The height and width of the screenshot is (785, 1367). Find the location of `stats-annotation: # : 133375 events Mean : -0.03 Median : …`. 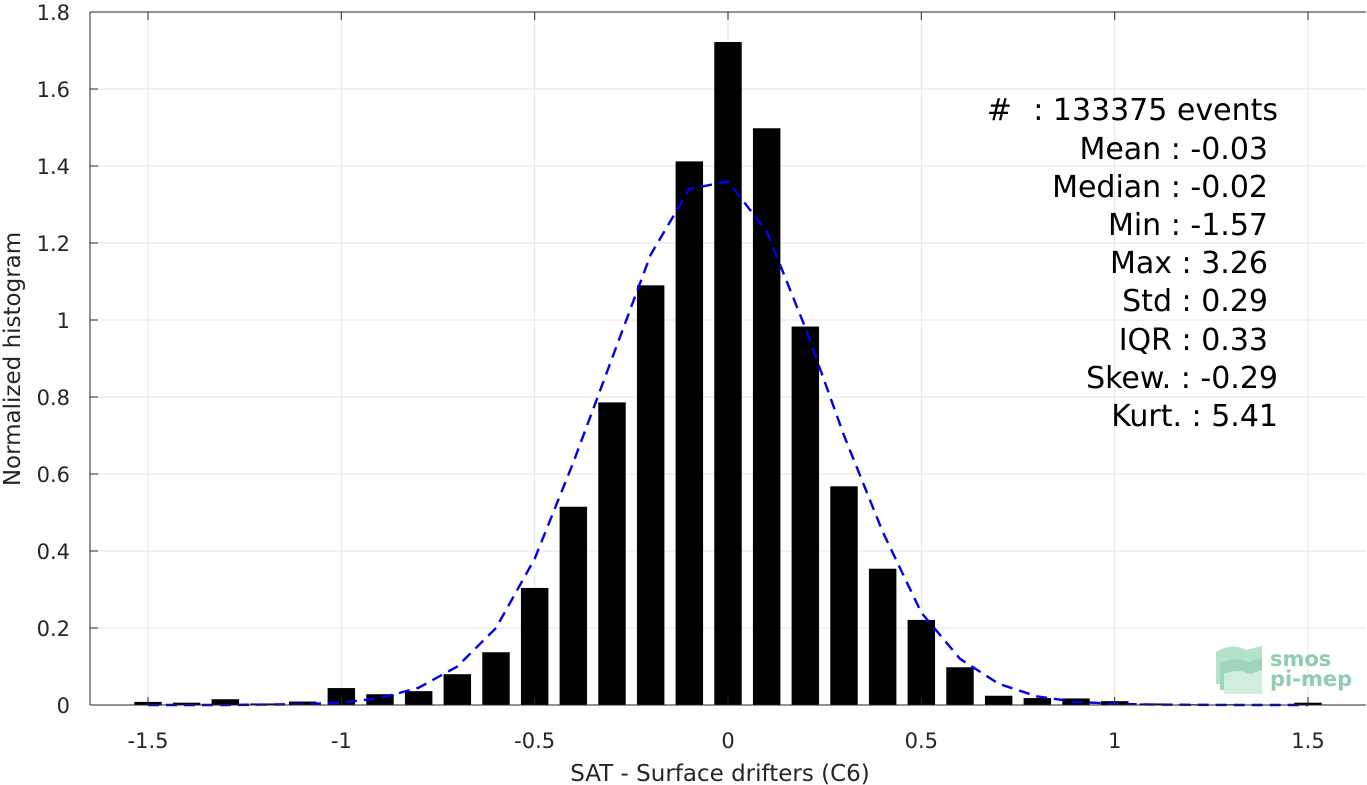

stats-annotation: # : 133375 events Mean : -0.03 Median : … is located at coordinates (1132, 263).